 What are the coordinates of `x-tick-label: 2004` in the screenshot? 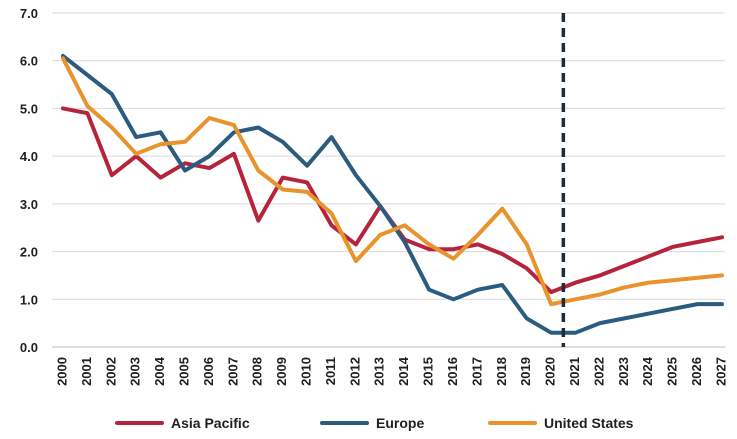 It's located at (159, 371).